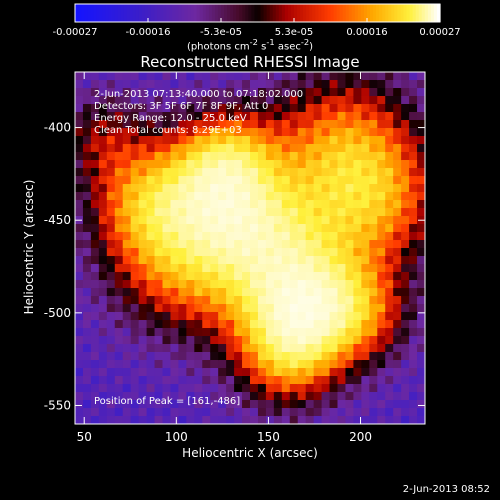 The image size is (500, 500). I want to click on x-tick-label: 150, so click(268, 437).